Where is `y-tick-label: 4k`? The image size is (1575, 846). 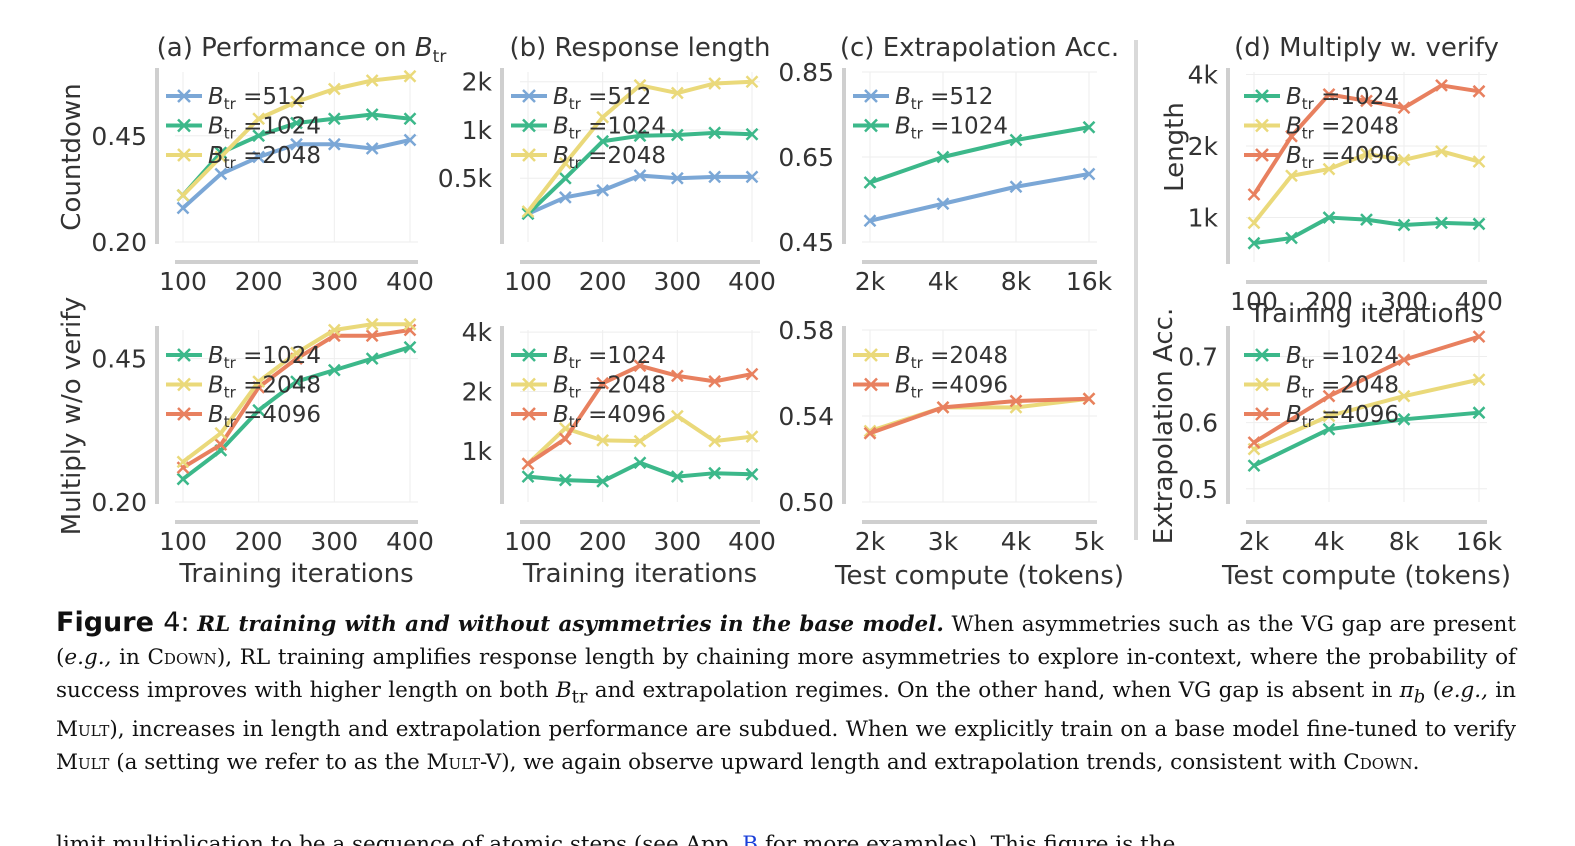
y-tick-label: 4k is located at coordinates (477, 332).